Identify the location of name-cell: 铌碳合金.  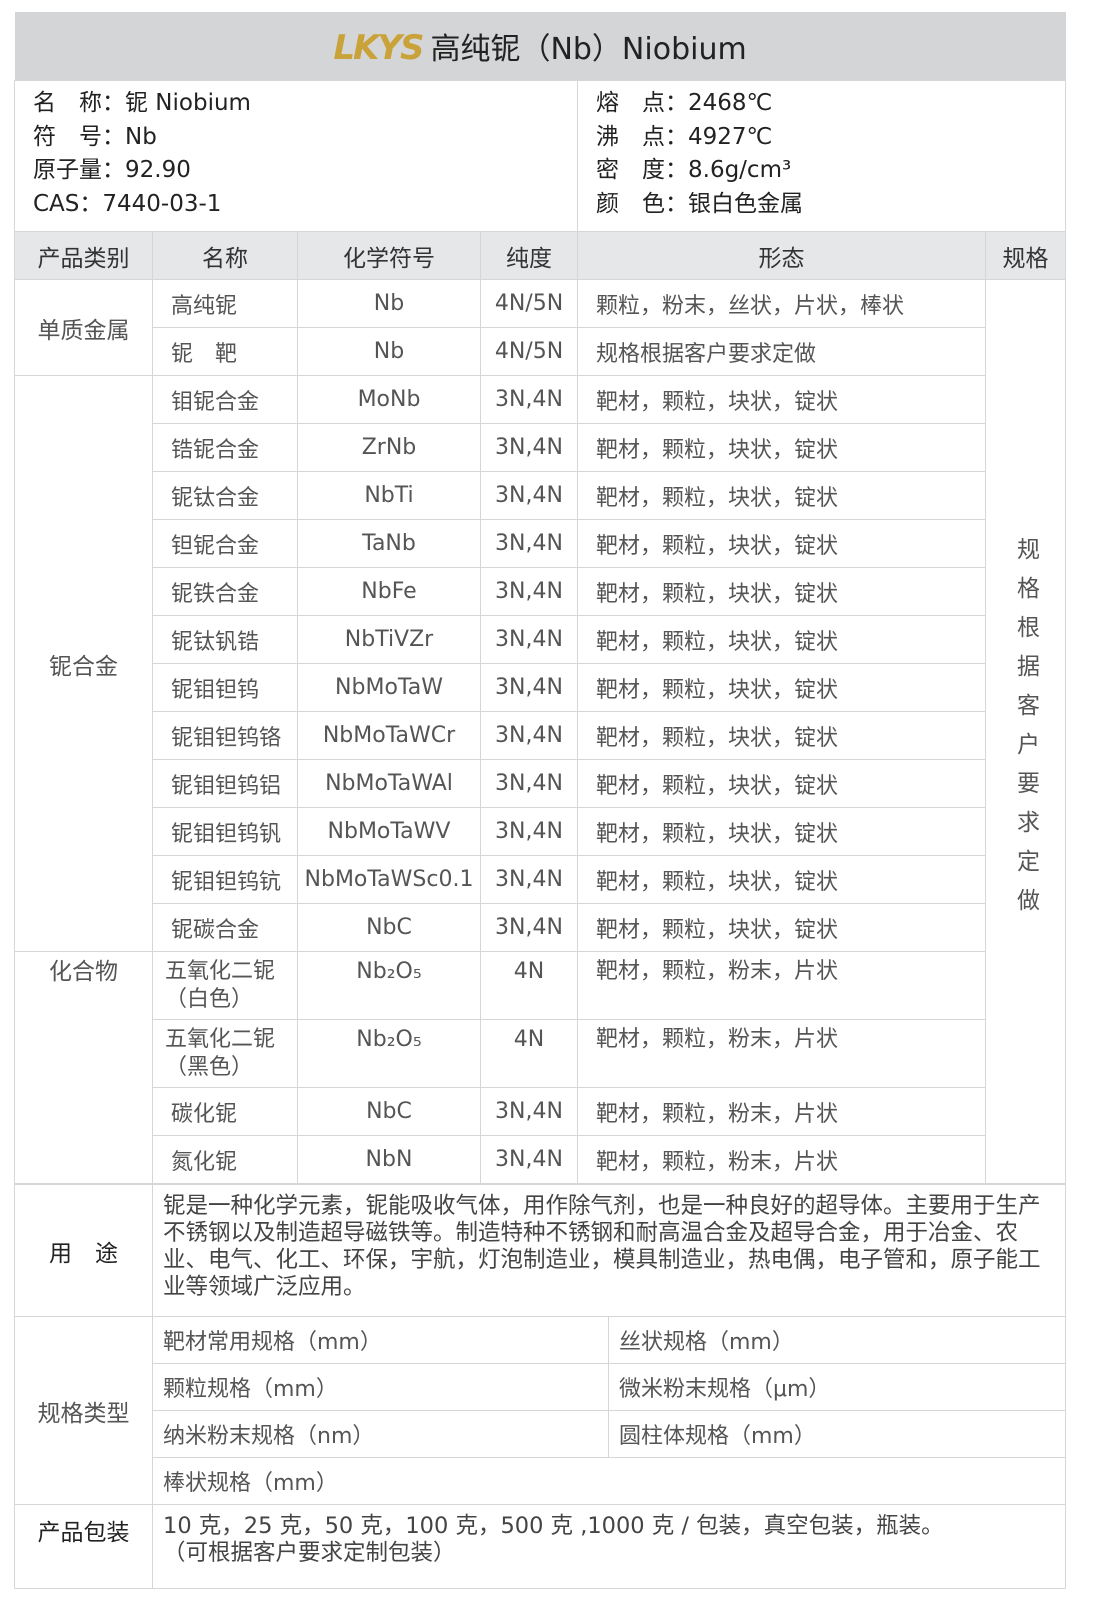
(225, 927).